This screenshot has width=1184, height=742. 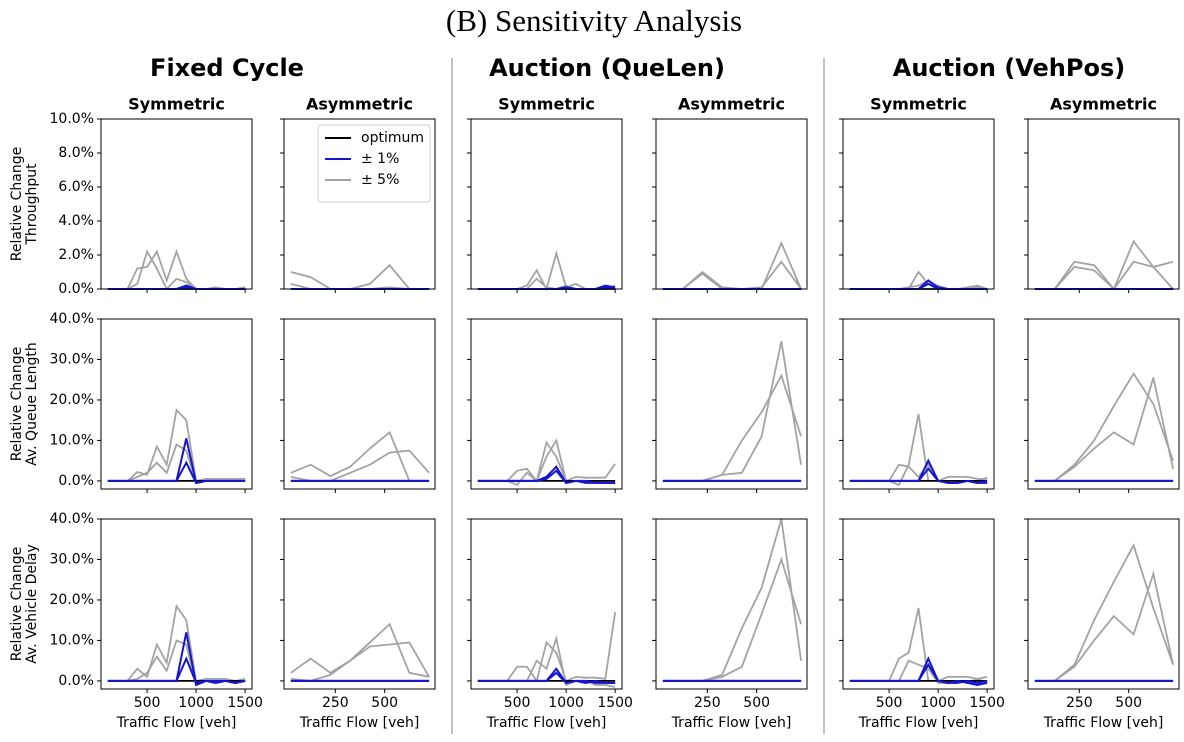 What do you see at coordinates (380, 159) in the screenshot?
I see `legend-label: ± 1%` at bounding box center [380, 159].